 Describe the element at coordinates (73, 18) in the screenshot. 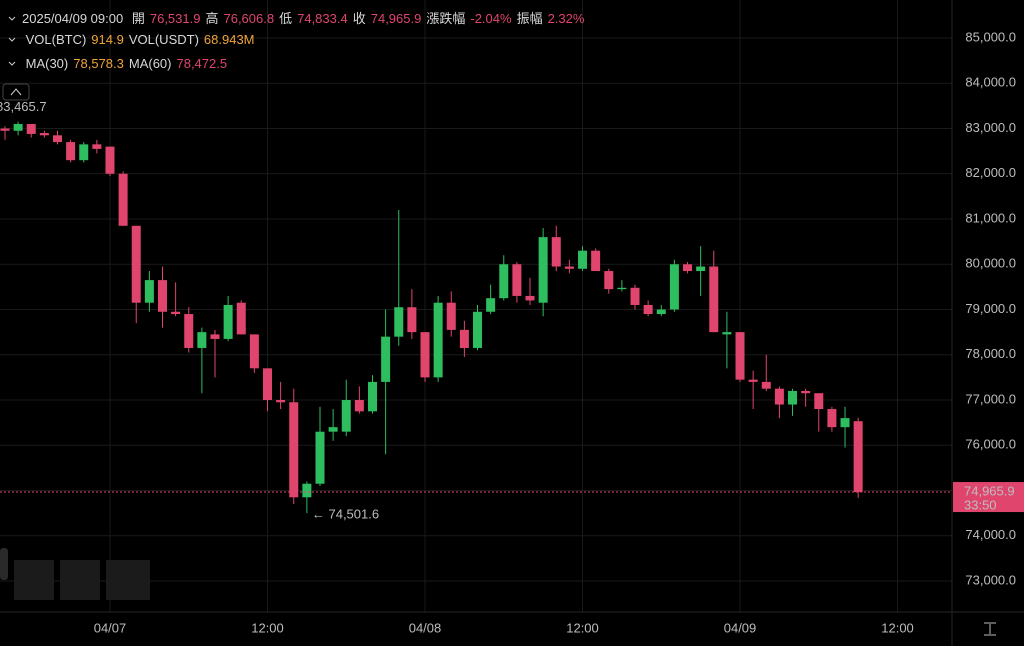

I see `candle-time: 2025/04/09 09:00` at that location.